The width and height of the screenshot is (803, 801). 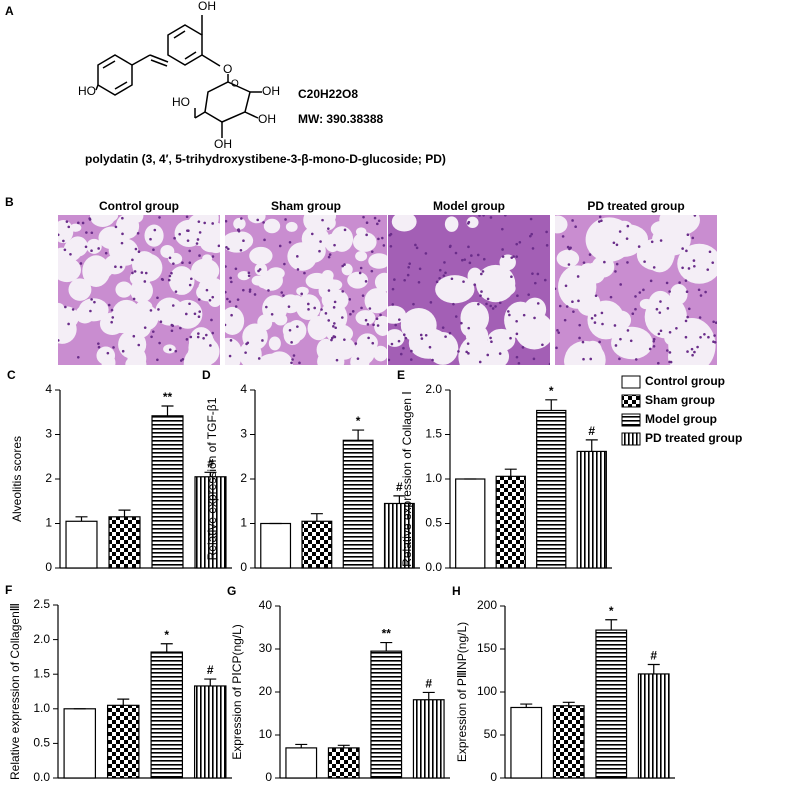 I want to click on y-tick-label: 2.5, so click(x=41, y=604).